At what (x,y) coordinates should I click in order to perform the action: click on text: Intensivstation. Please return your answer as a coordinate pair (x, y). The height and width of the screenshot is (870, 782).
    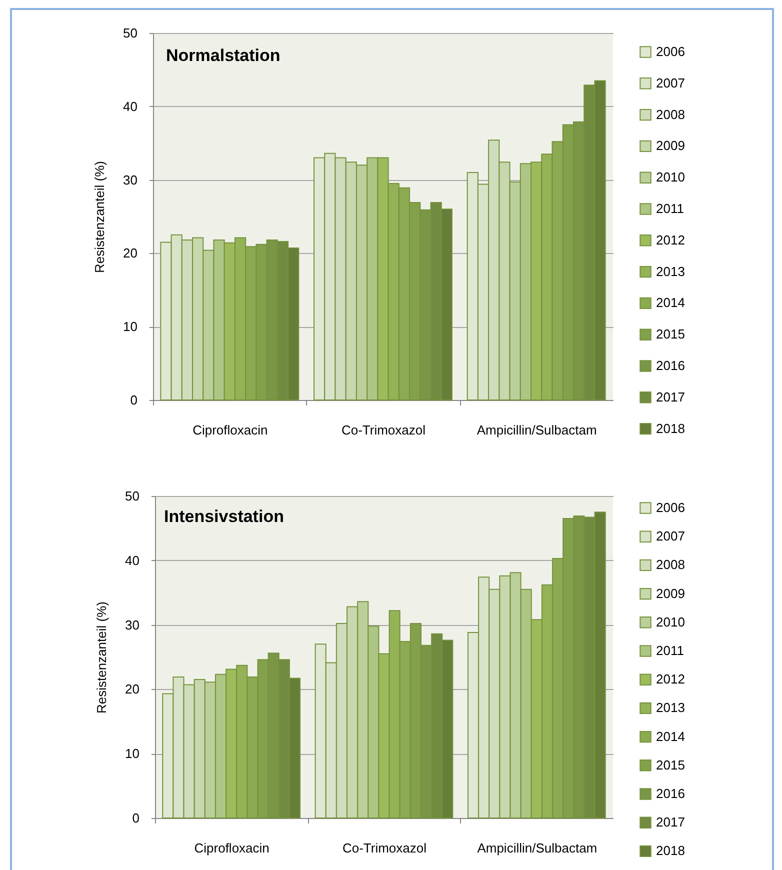
    Looking at the image, I should click on (224, 516).